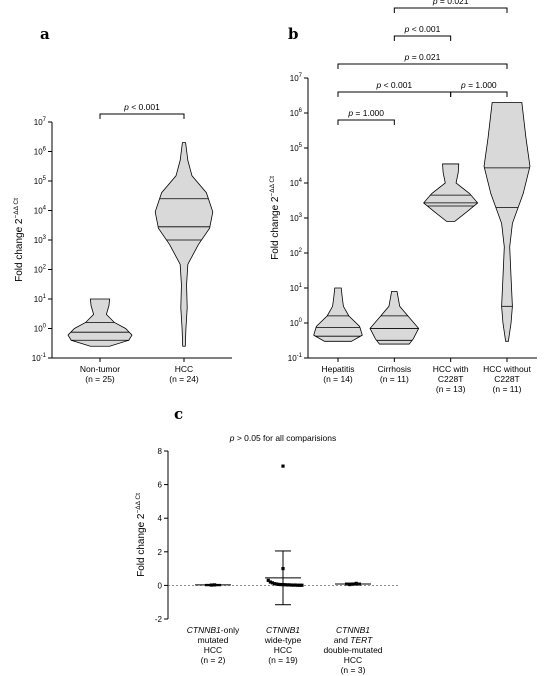 The width and height of the screenshot is (550, 676). What do you see at coordinates (160, 585) in the screenshot?
I see `y-tick-label: 0` at bounding box center [160, 585].